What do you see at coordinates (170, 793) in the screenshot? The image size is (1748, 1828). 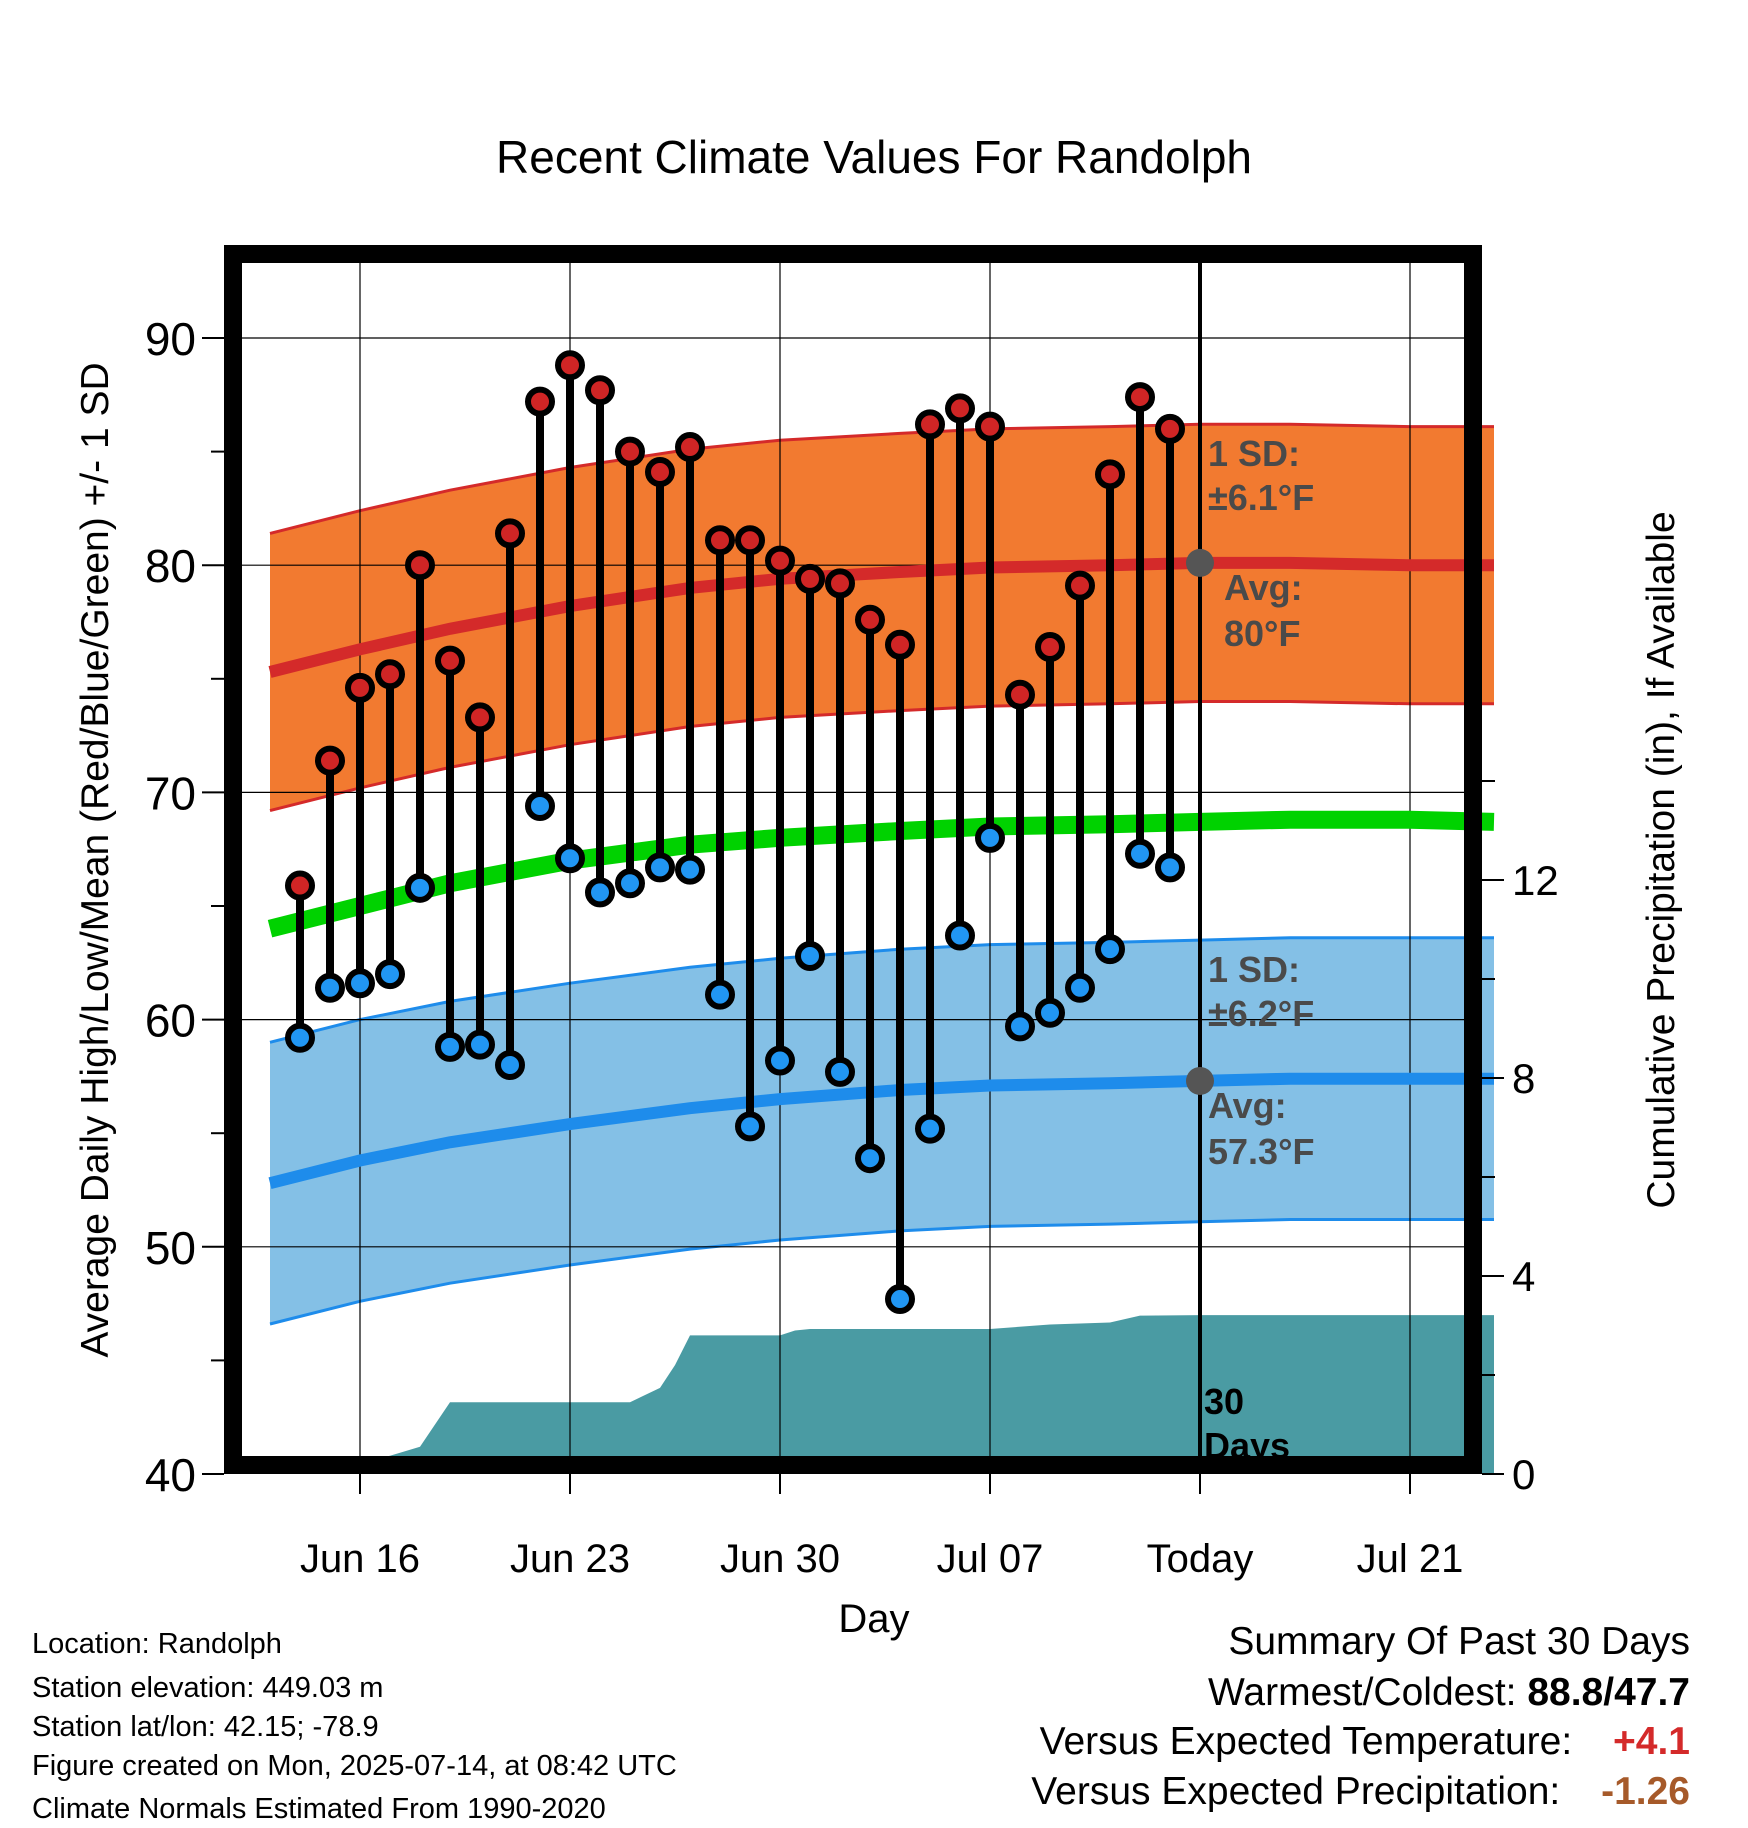 I see `y-tick-label: 70` at bounding box center [170, 793].